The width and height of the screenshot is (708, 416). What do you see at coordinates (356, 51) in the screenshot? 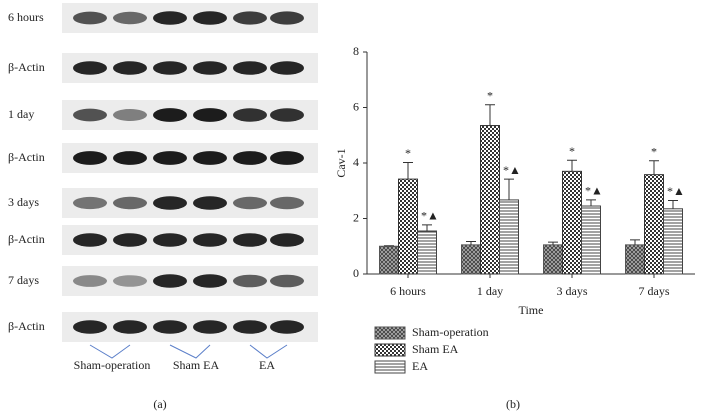
I see `y-tick-label: 8` at bounding box center [356, 51].